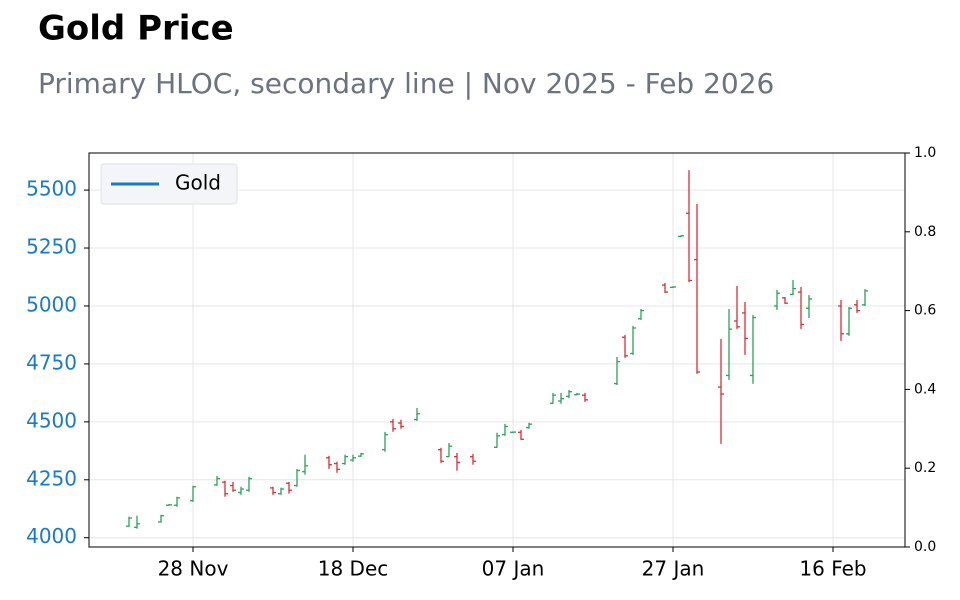 This screenshot has height=600, width=960. I want to click on x-tick-label: 16 Feb, so click(832, 569).